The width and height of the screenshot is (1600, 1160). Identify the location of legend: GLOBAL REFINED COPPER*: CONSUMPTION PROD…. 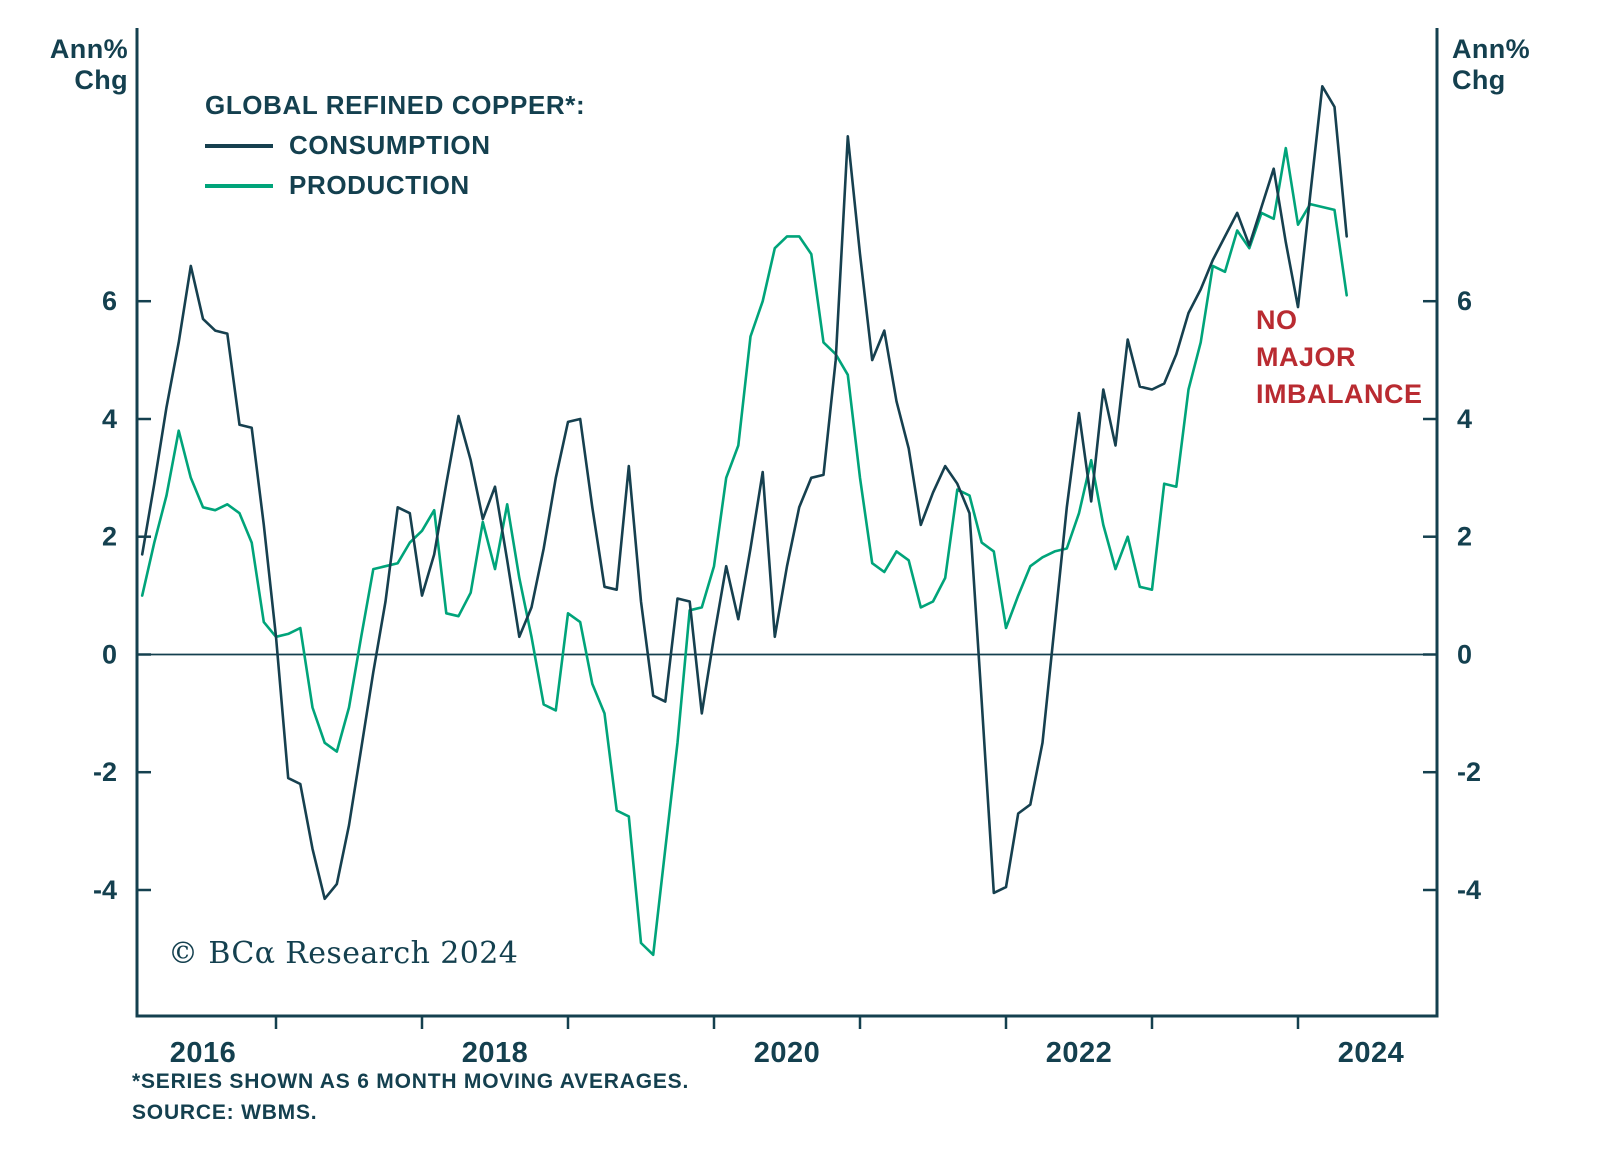
(395, 145).